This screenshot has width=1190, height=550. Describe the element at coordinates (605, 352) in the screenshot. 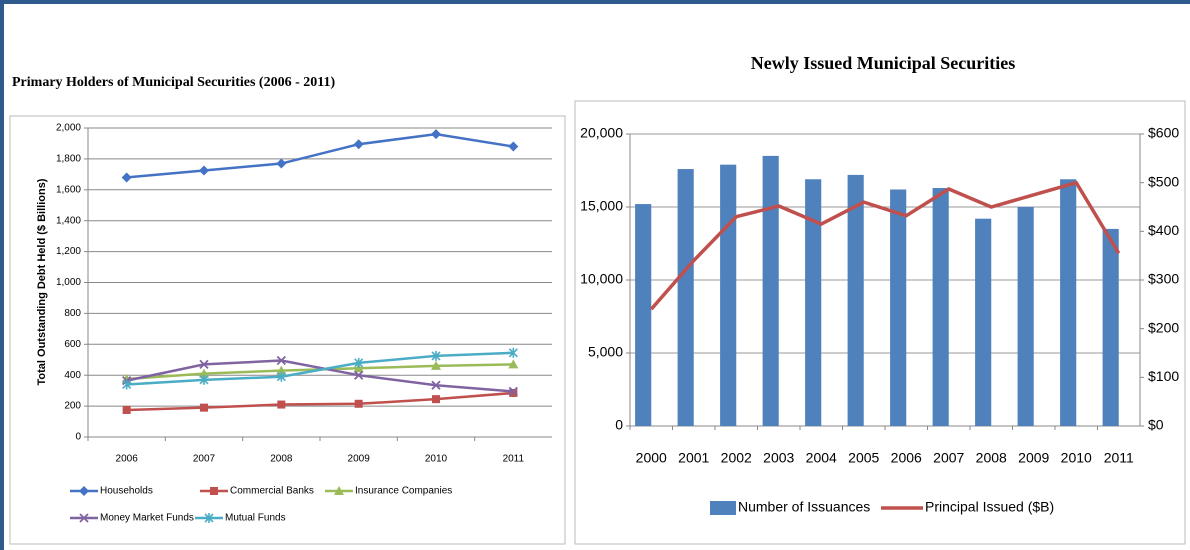

I see `y-tick-label: 5,000` at that location.